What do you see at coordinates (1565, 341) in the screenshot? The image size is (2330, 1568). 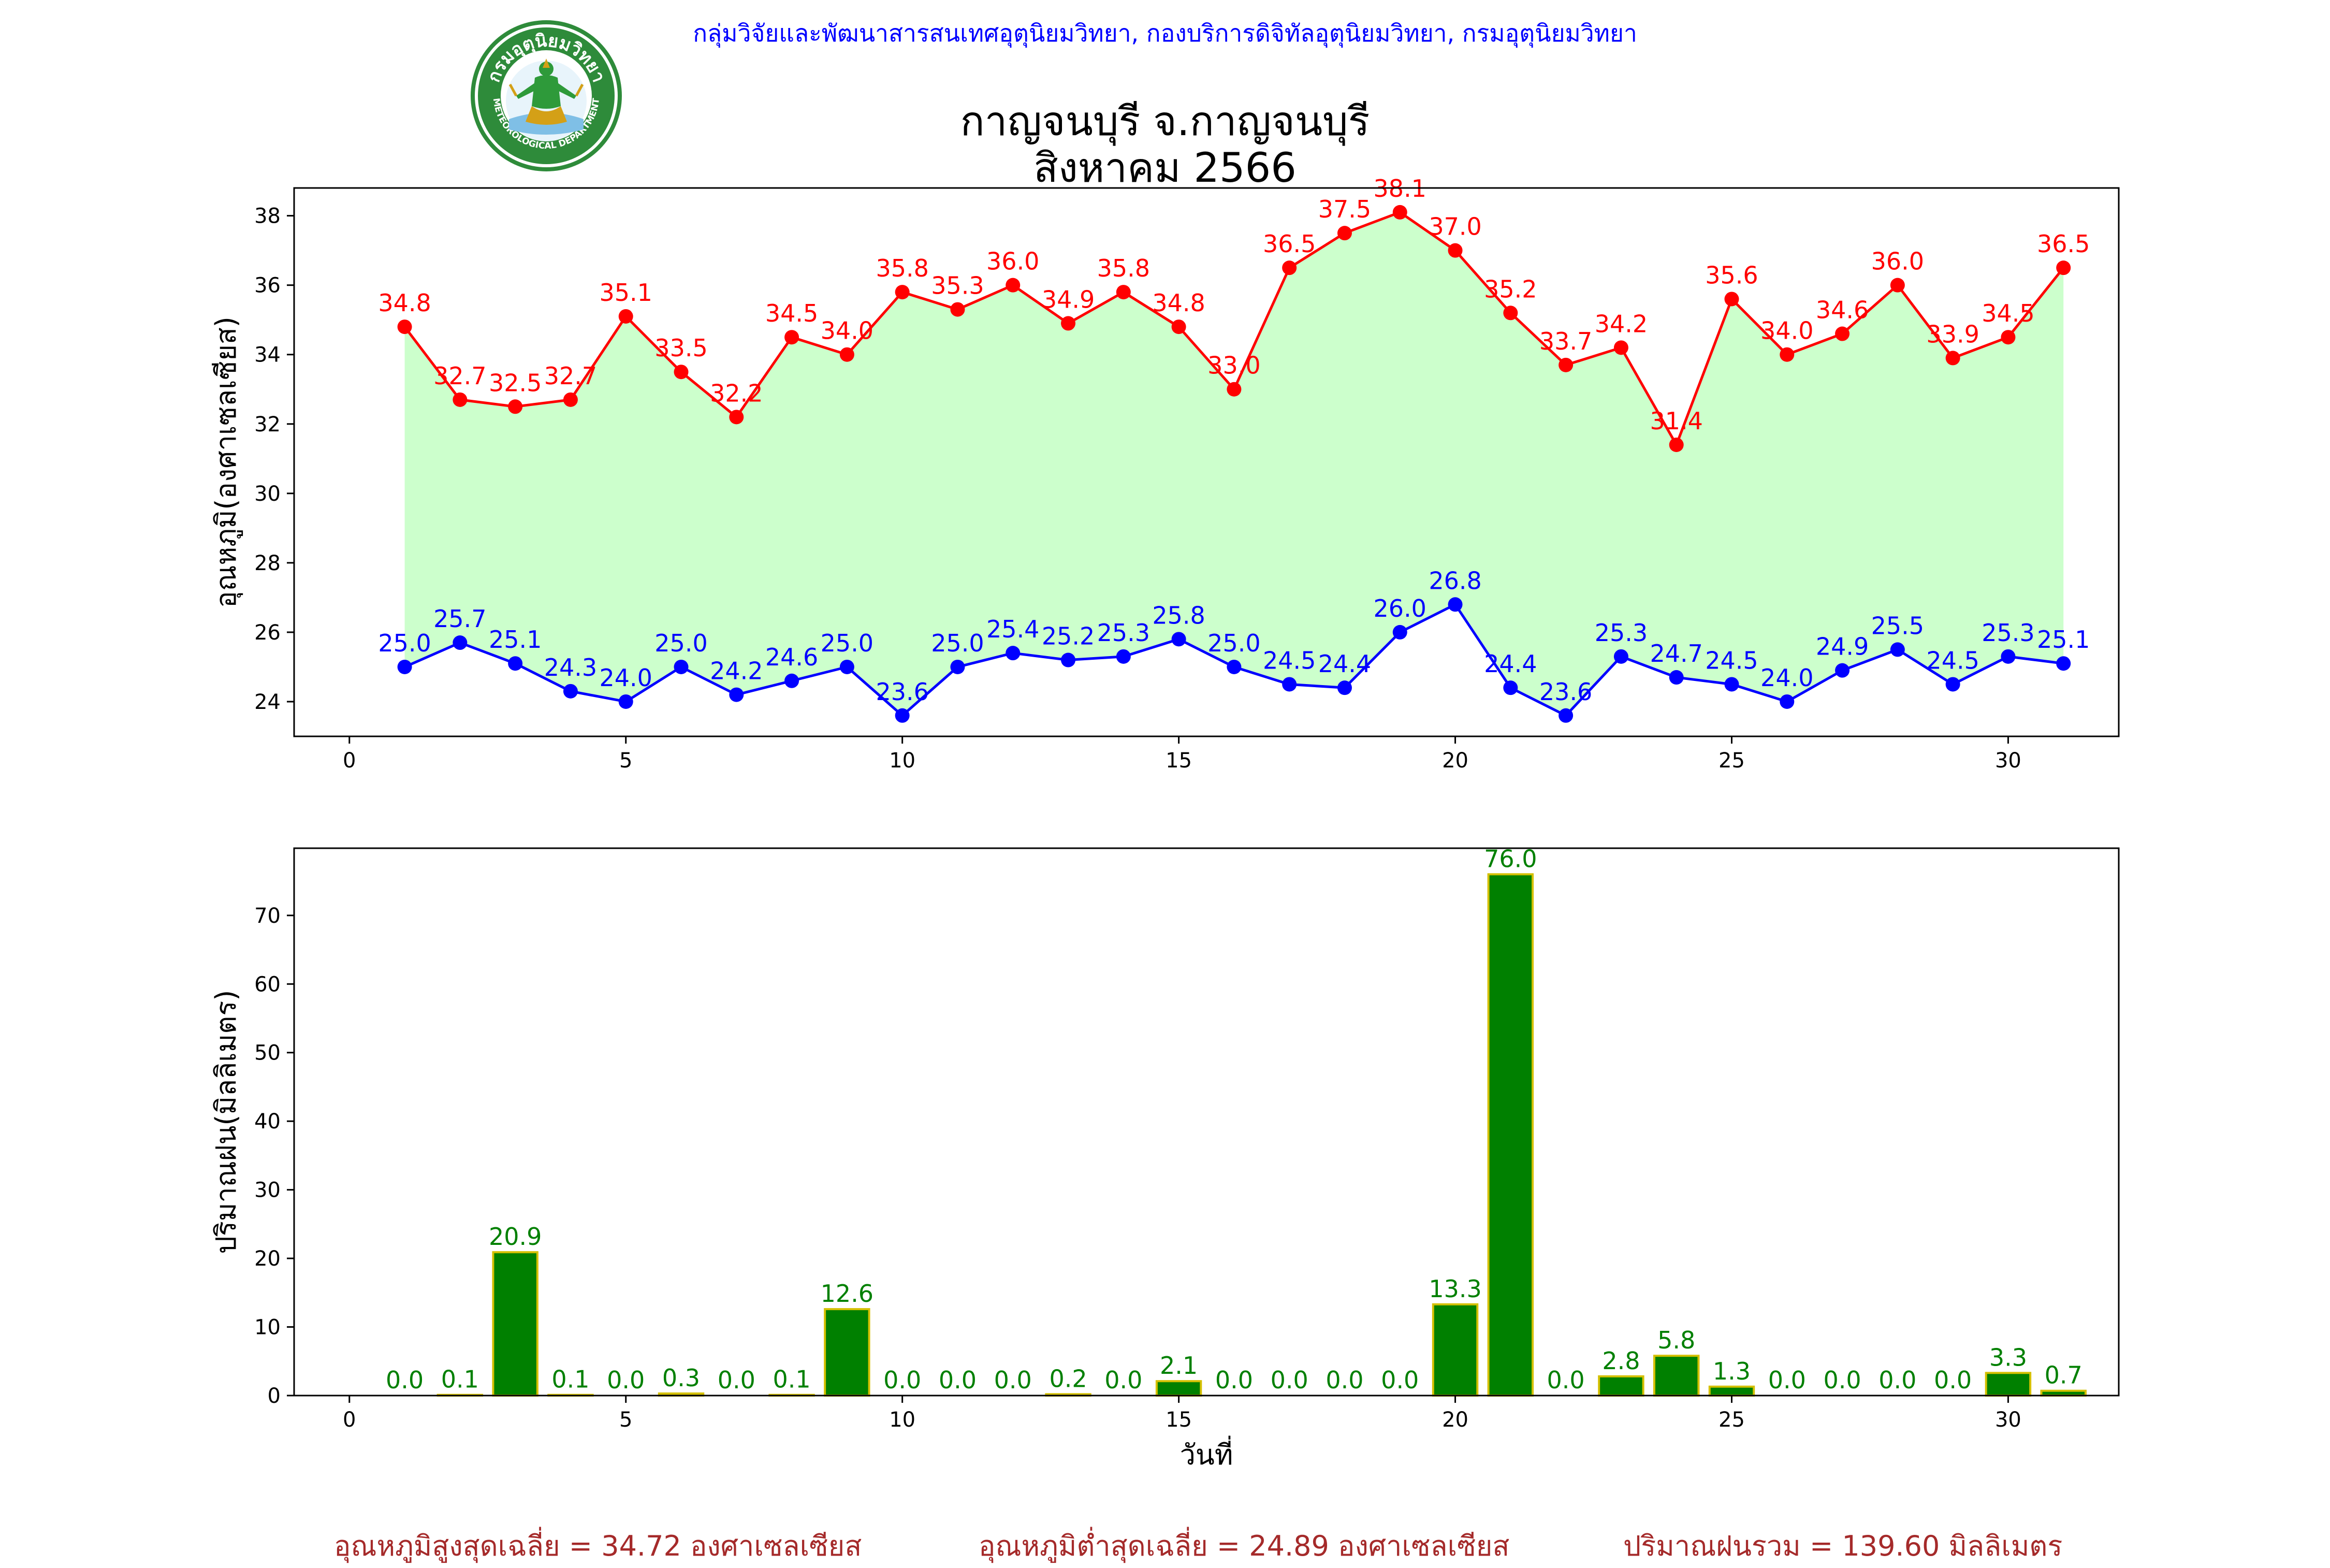 I see `max-temperature-label: 33.7` at bounding box center [1565, 341].